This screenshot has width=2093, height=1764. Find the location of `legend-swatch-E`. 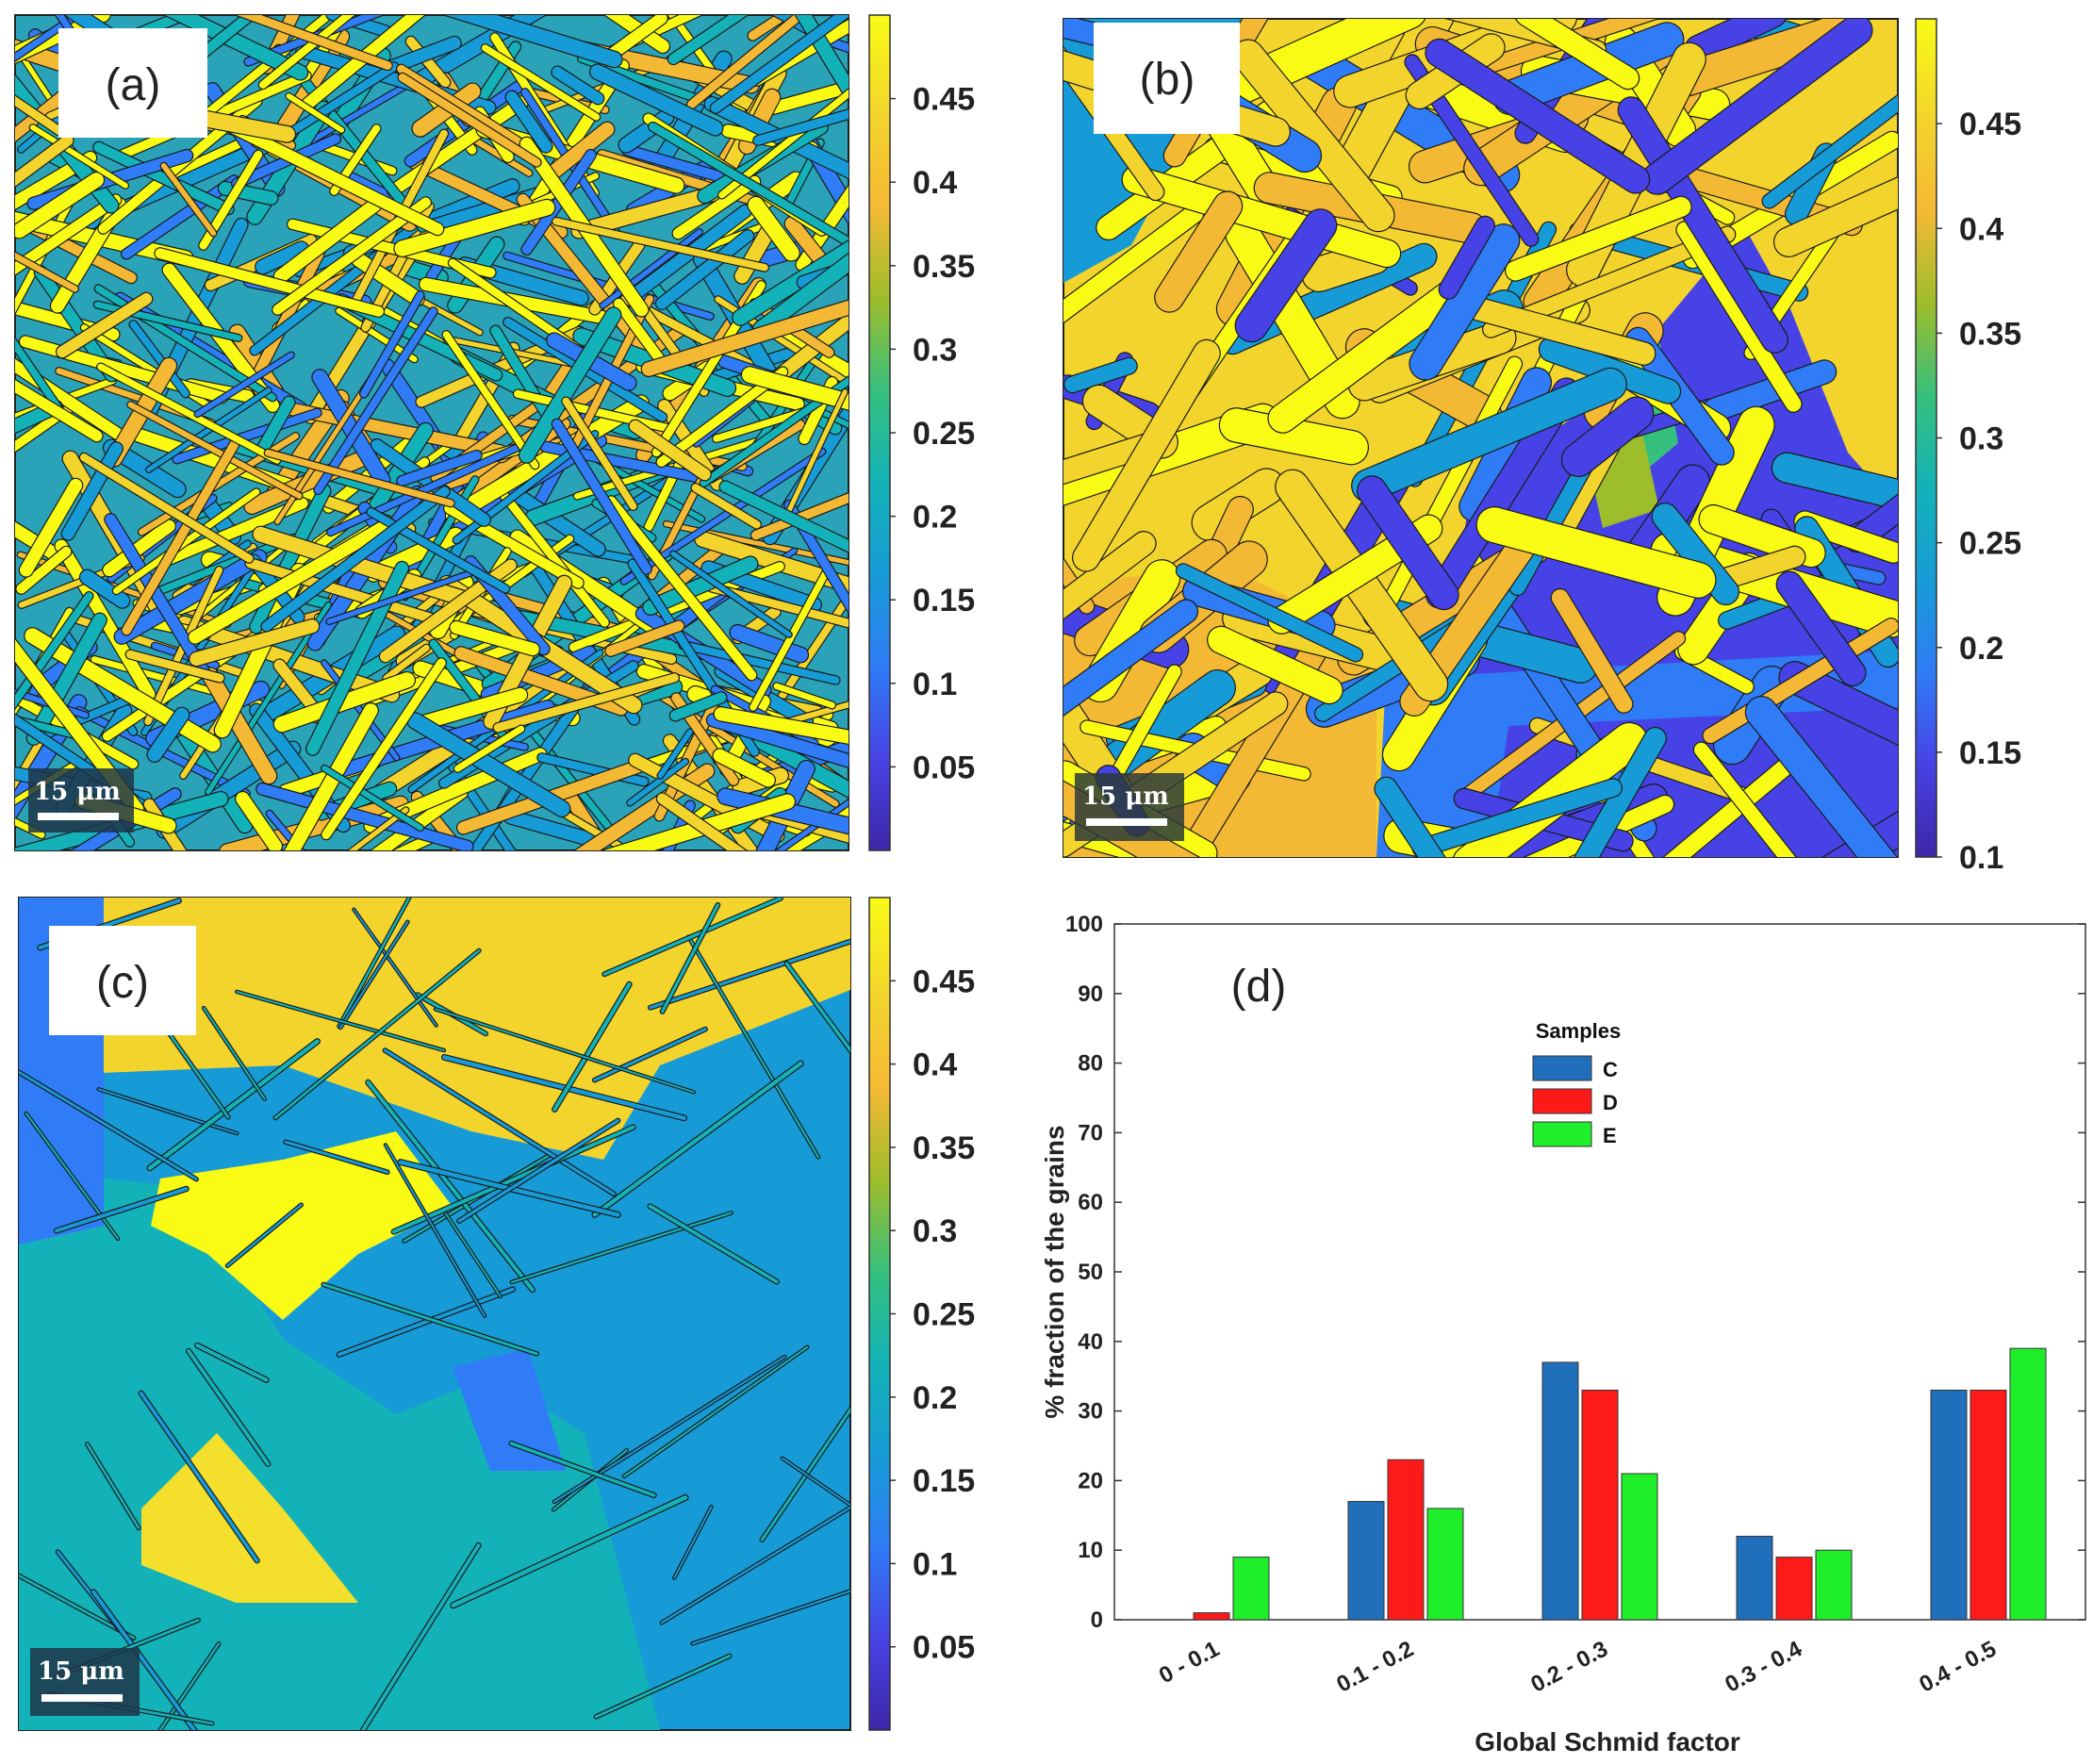

legend-swatch-E is located at coordinates (1562, 1134).